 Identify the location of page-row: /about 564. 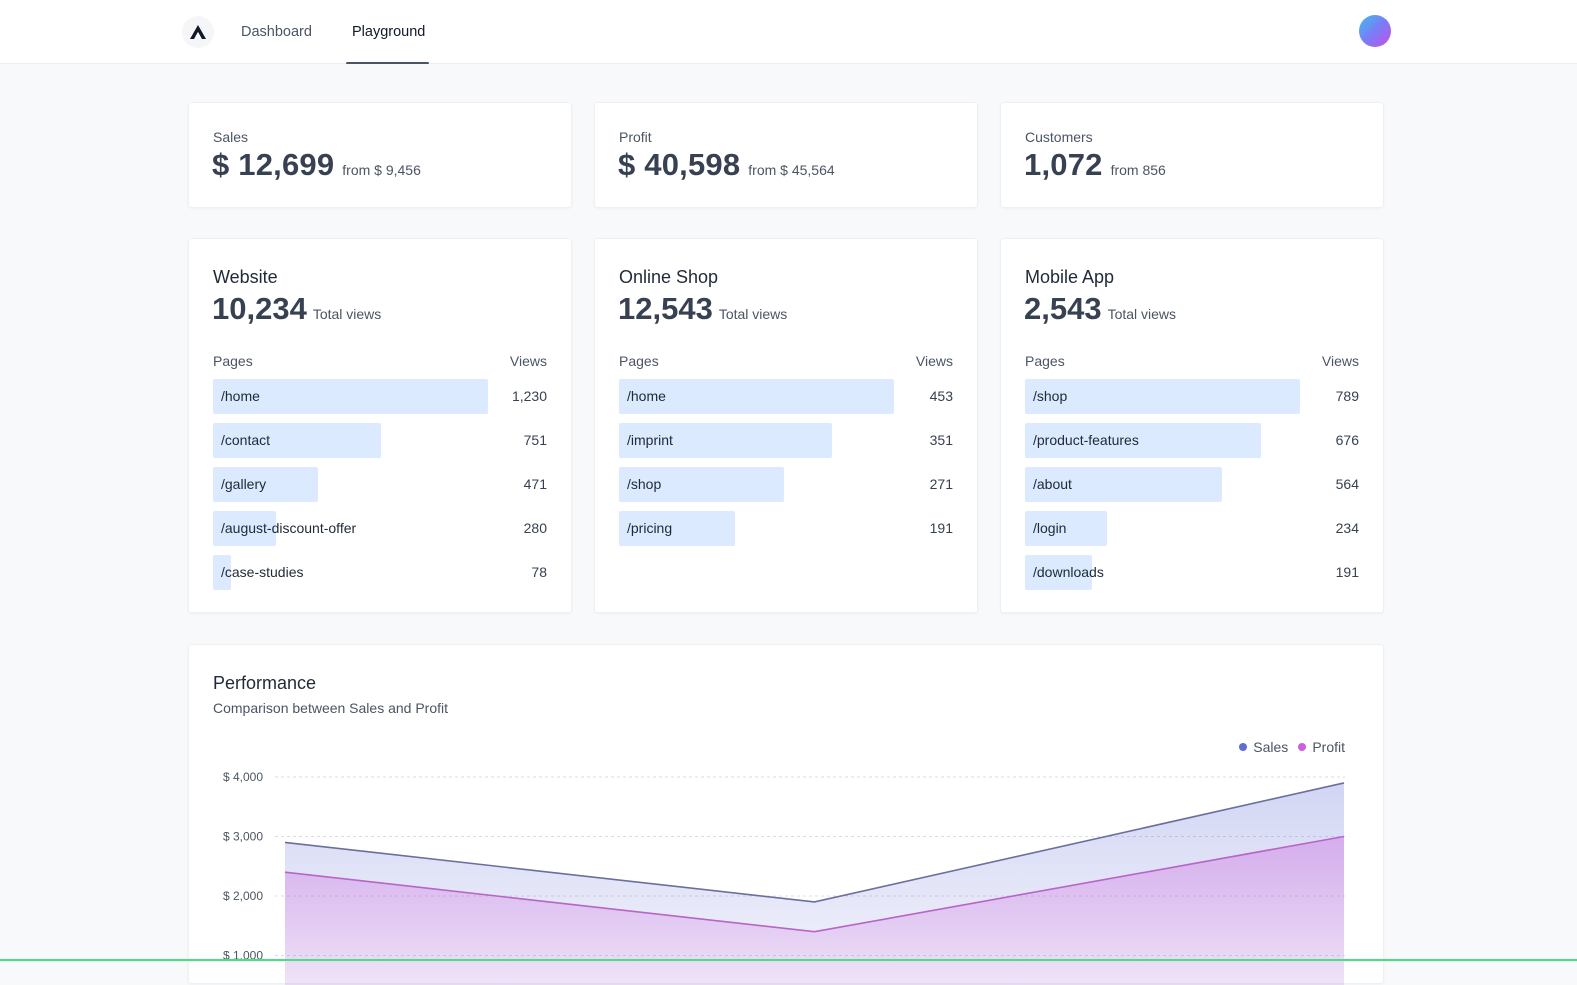
(1192, 484).